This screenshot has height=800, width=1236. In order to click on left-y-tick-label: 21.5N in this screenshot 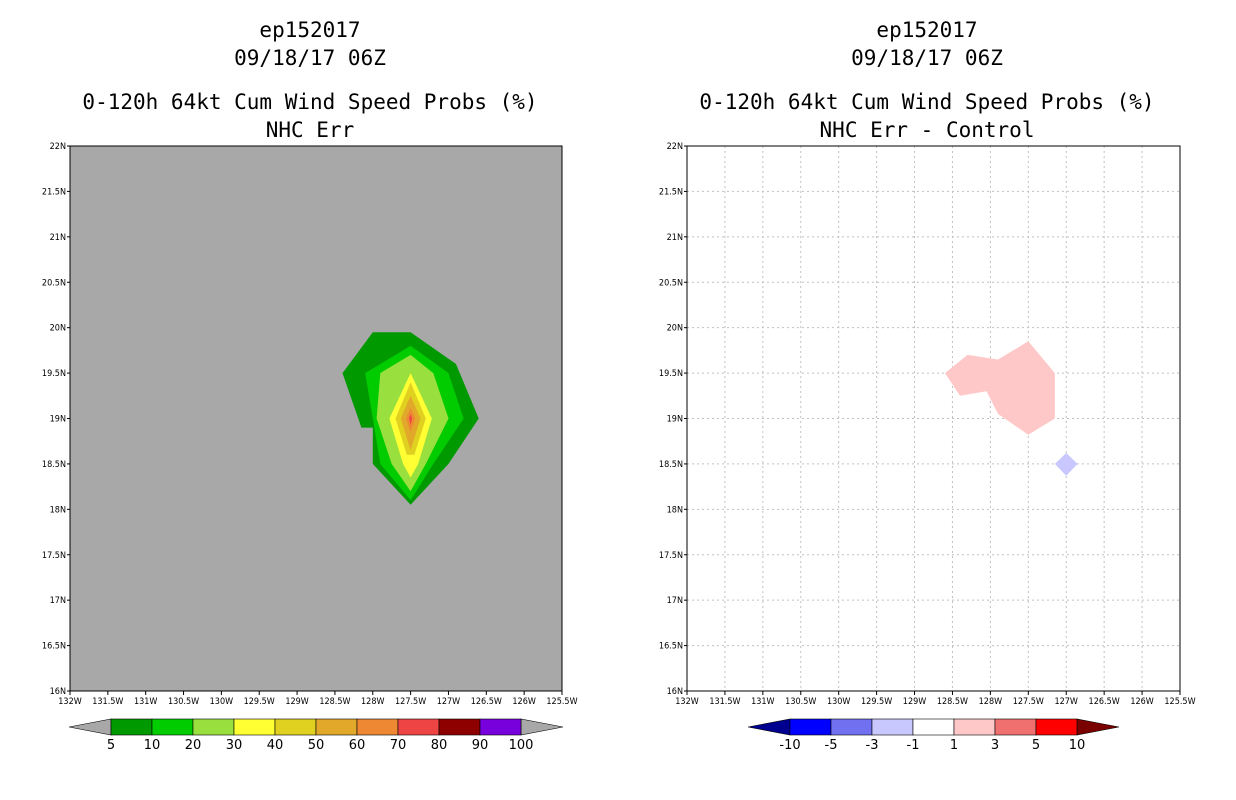, I will do `click(54, 192)`.